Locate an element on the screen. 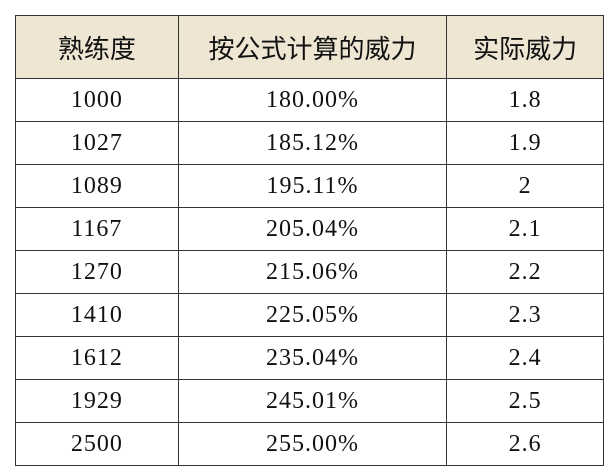 The width and height of the screenshot is (616, 473). table-row: 1027 185.12% 1.9 is located at coordinates (309, 143).